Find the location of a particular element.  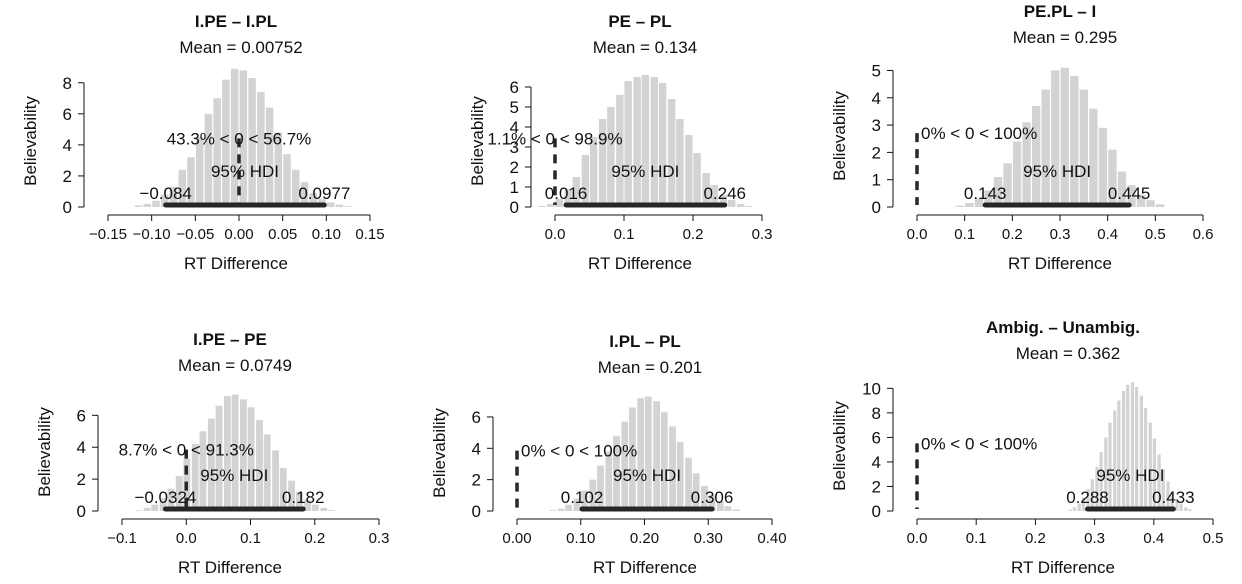

hdi-high-label: 0.246 is located at coordinates (724, 193).